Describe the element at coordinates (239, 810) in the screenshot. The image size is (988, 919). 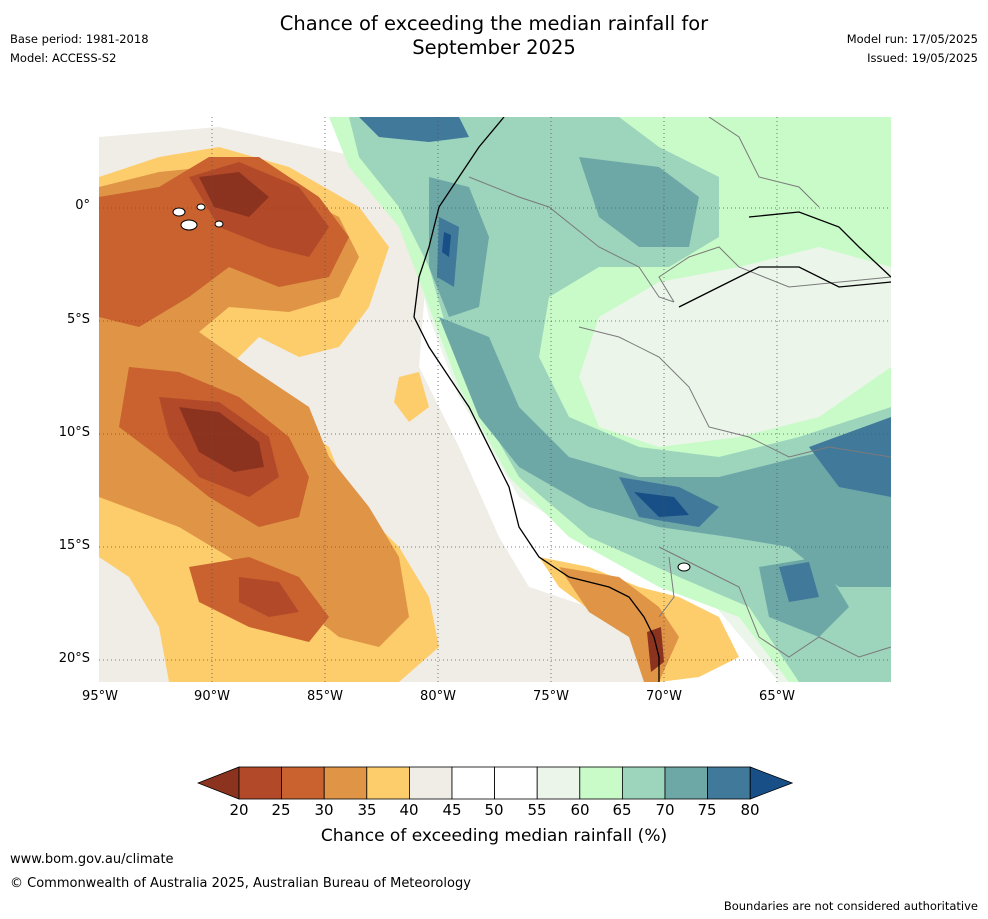
I see `colorbar-label-20: 20` at that location.